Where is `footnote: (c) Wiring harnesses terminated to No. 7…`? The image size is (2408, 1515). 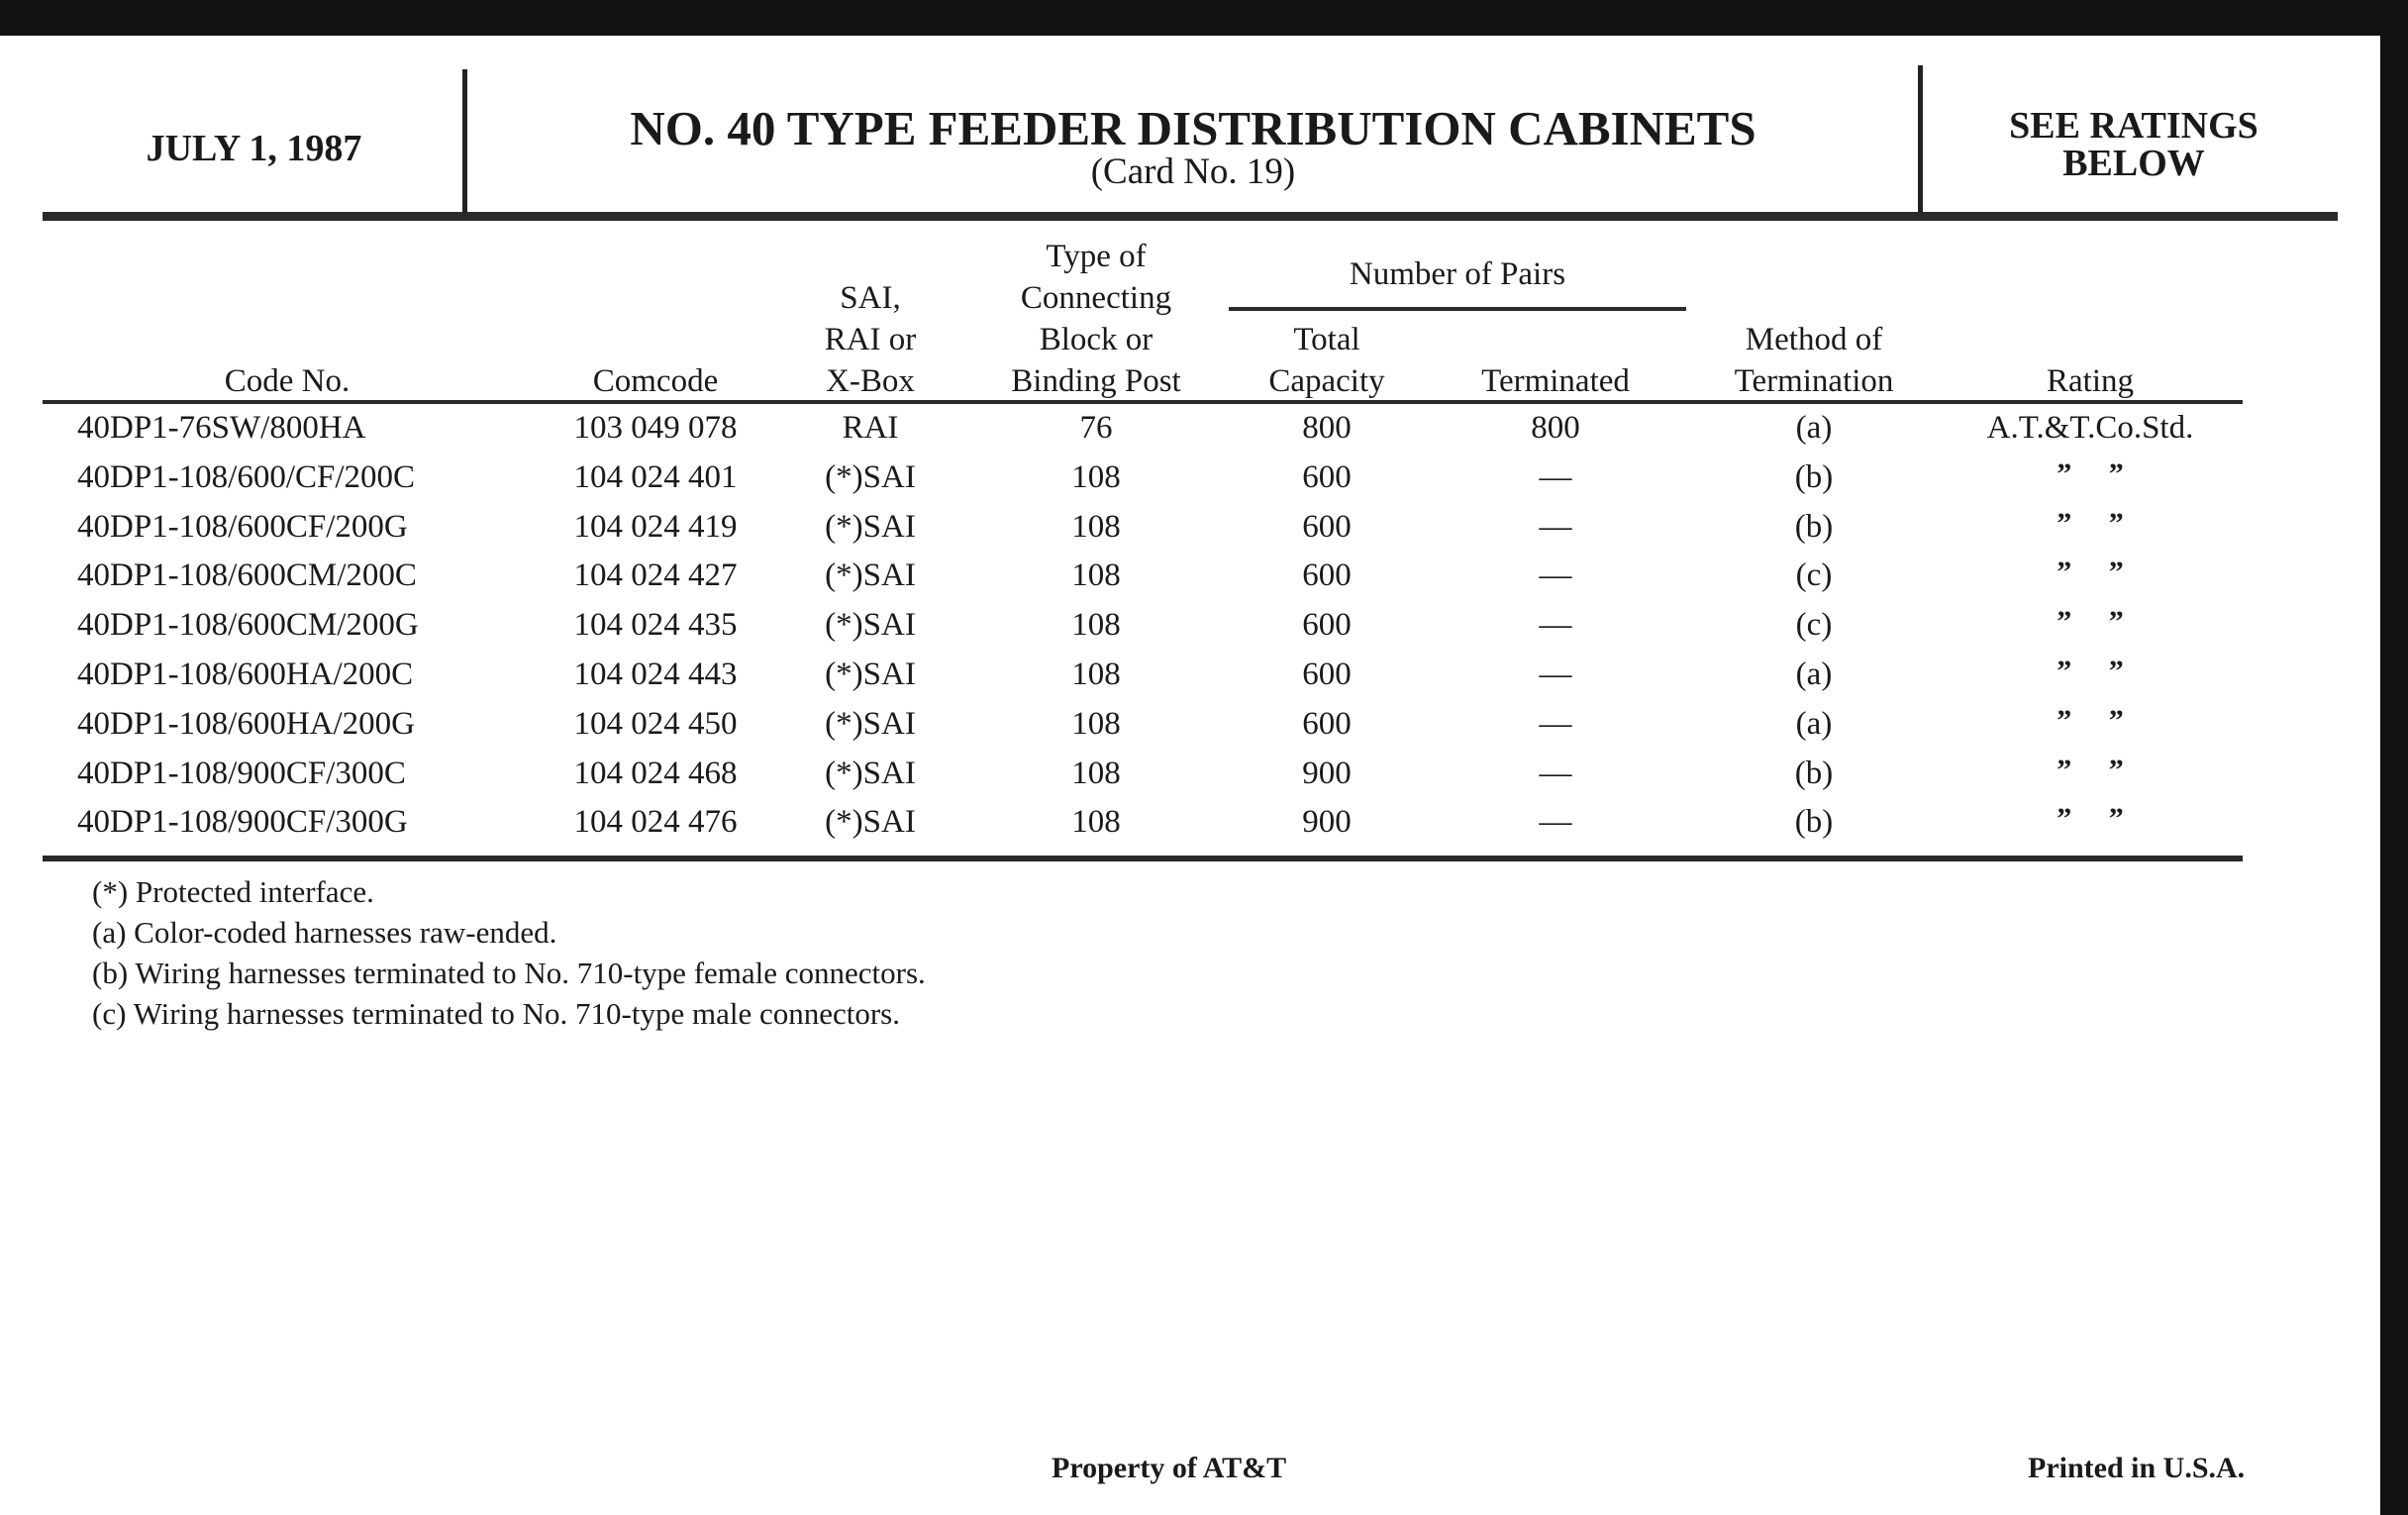
footnote: (c) Wiring harnesses terminated to No. 7… is located at coordinates (496, 1013).